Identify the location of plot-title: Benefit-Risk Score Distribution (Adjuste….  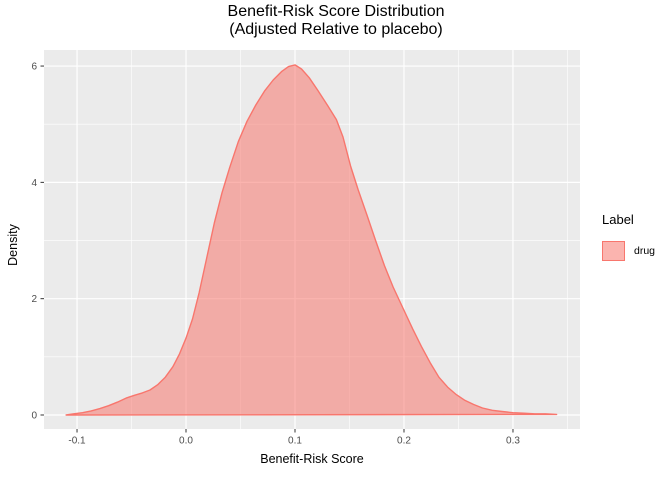
(336, 21).